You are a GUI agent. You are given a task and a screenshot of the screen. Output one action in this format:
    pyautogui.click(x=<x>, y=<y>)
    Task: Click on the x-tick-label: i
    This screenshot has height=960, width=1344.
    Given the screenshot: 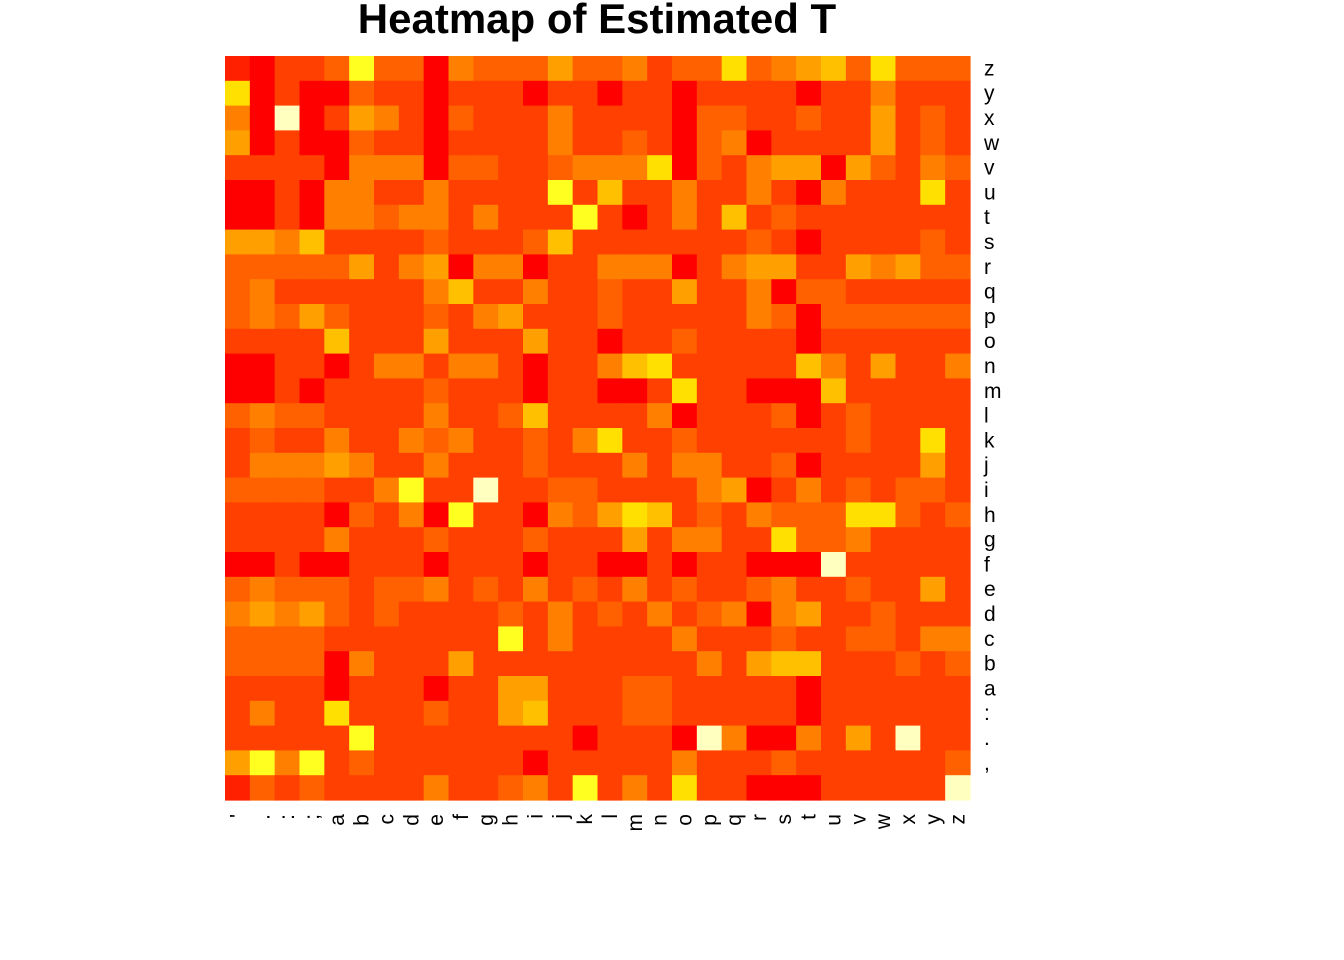 What is the action you would take?
    pyautogui.click(x=535, y=816)
    